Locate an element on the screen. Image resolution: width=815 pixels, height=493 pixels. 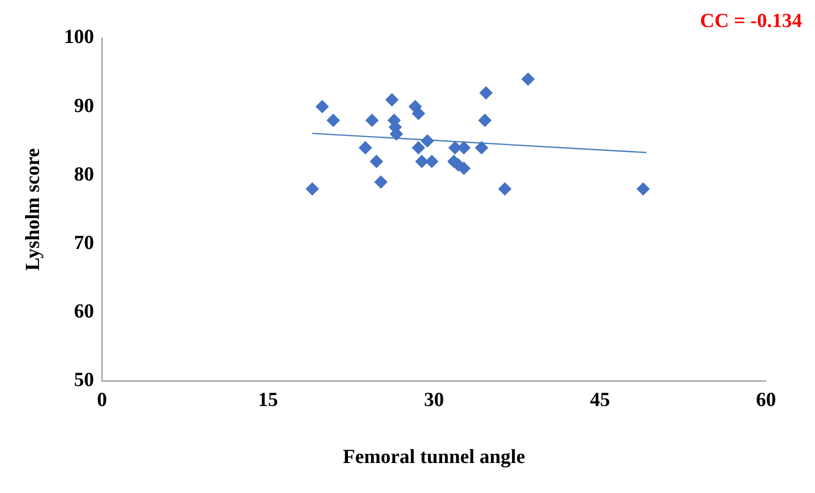
x-tick-label: 30 is located at coordinates (434, 400).